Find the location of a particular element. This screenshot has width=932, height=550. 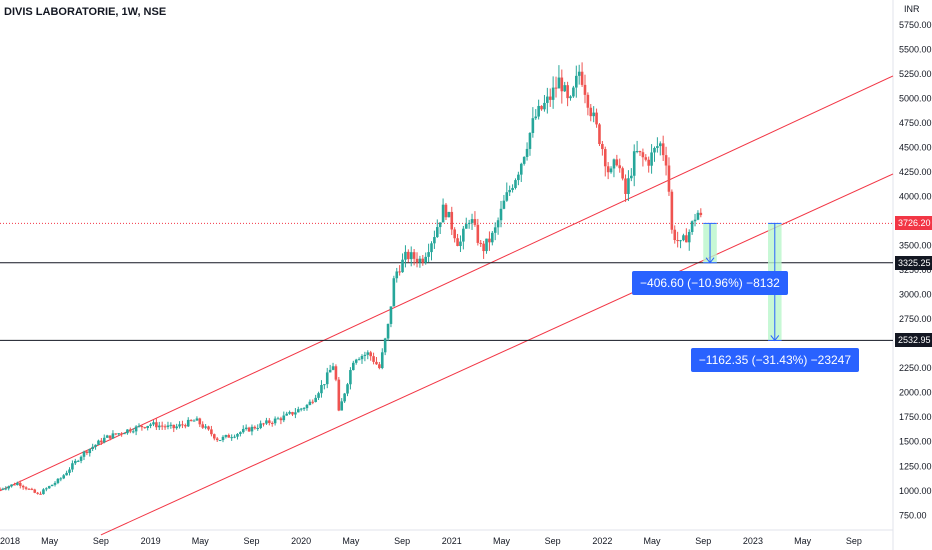

y-tick-label: 4000.00 is located at coordinates (915, 197).